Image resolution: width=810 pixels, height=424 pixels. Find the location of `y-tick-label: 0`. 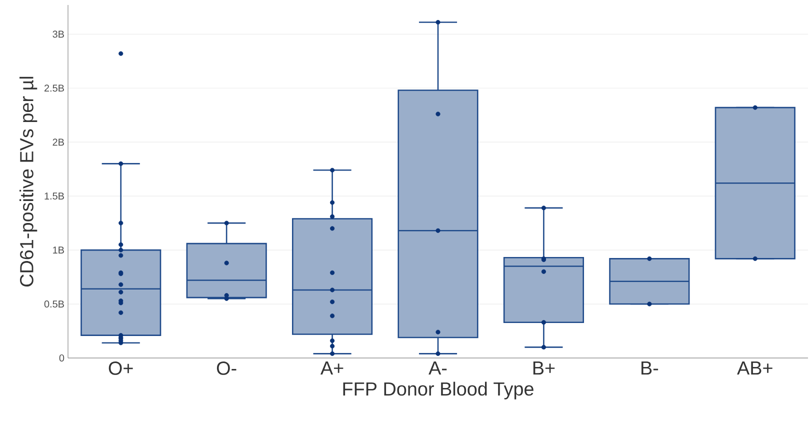

y-tick-label: 0 is located at coordinates (61, 358).